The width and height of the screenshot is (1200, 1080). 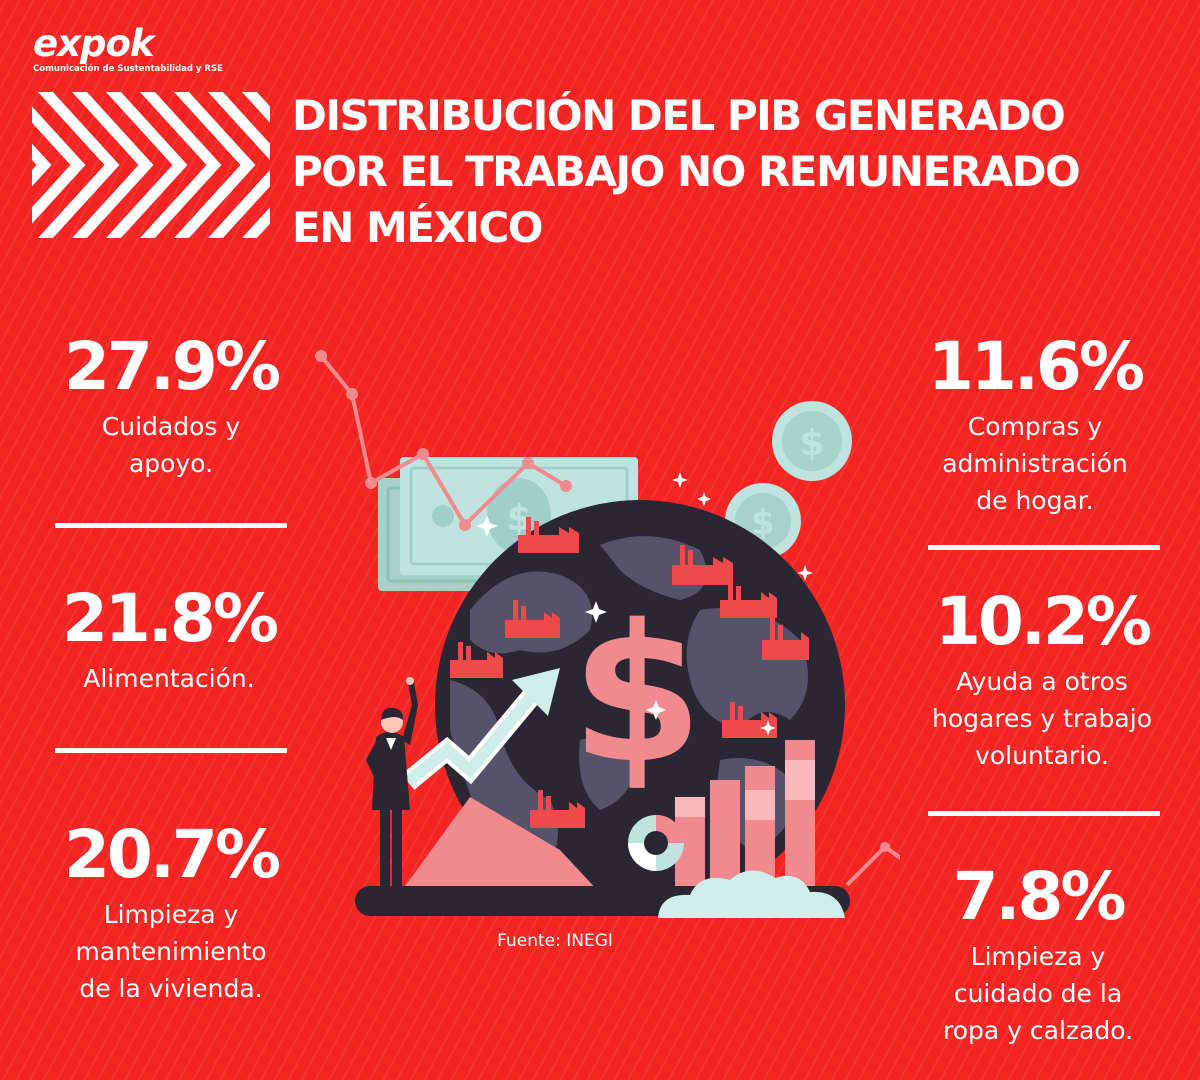 What do you see at coordinates (1042, 755) in the screenshot?
I see `stat-label-line: voluntario.` at bounding box center [1042, 755].